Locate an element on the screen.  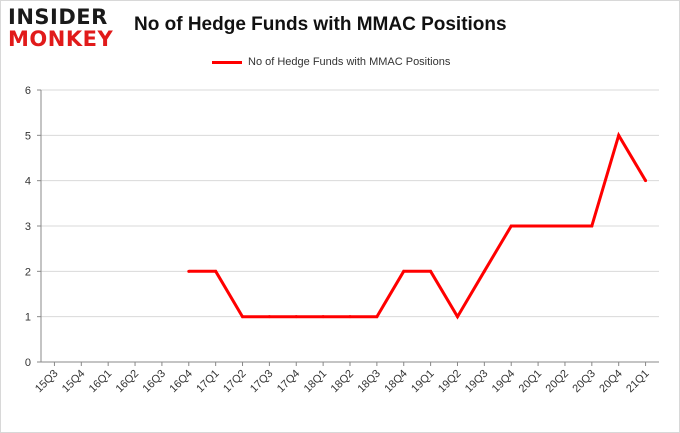
insider-monkey-logo: INSIDER MONKEY is located at coordinates (69, 28).